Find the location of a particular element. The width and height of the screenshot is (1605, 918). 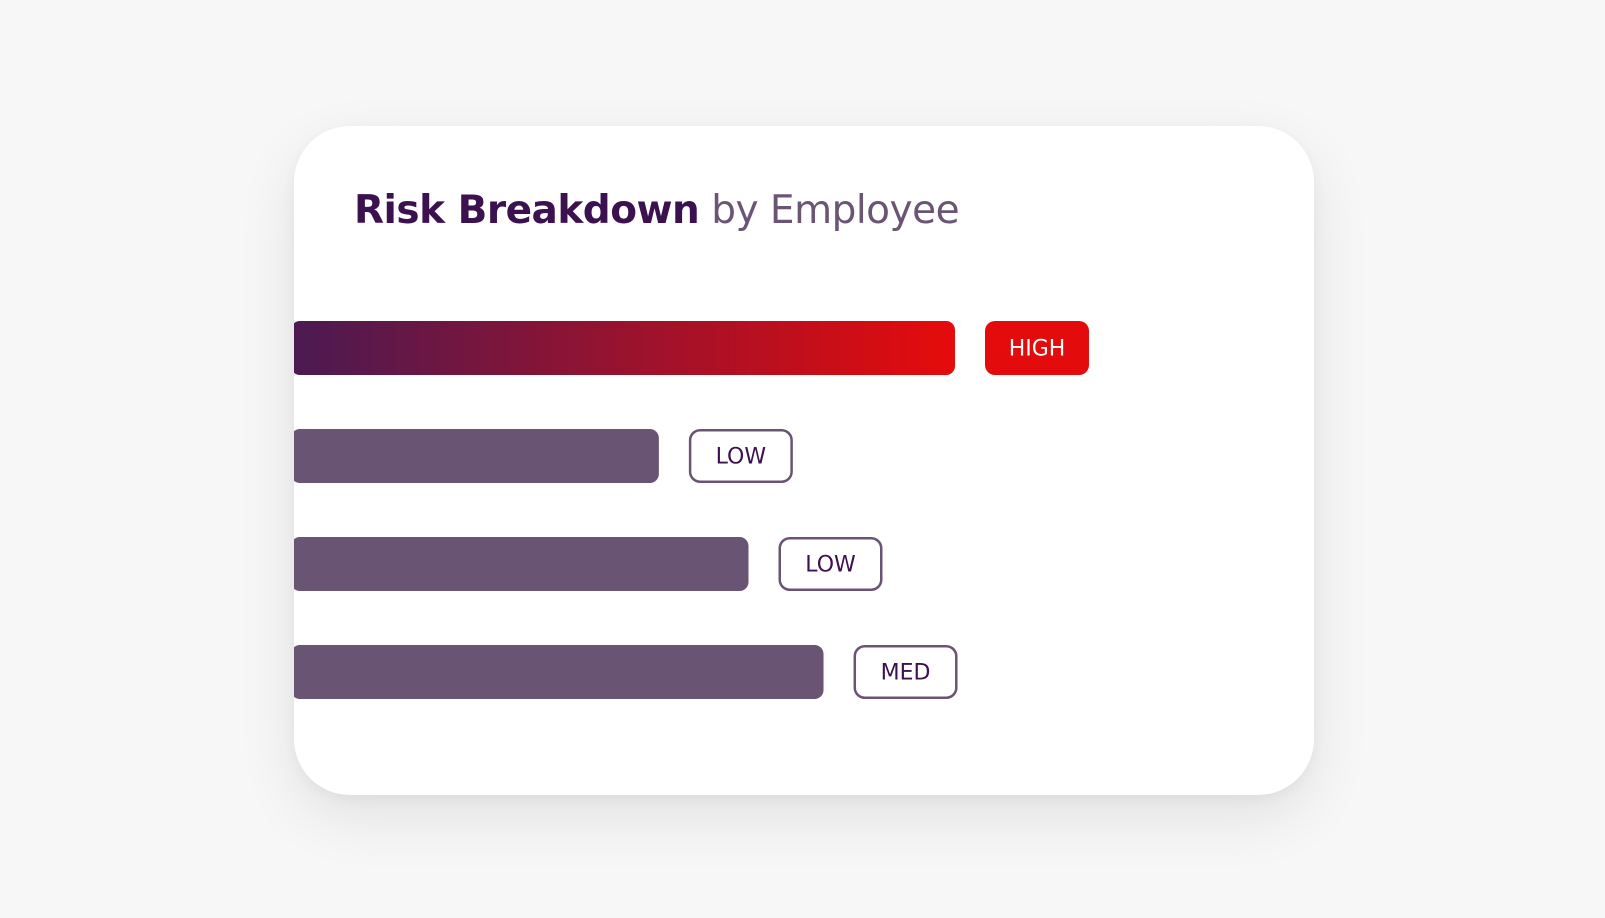

card-title-strong: Risk Breakdown is located at coordinates (527, 210).